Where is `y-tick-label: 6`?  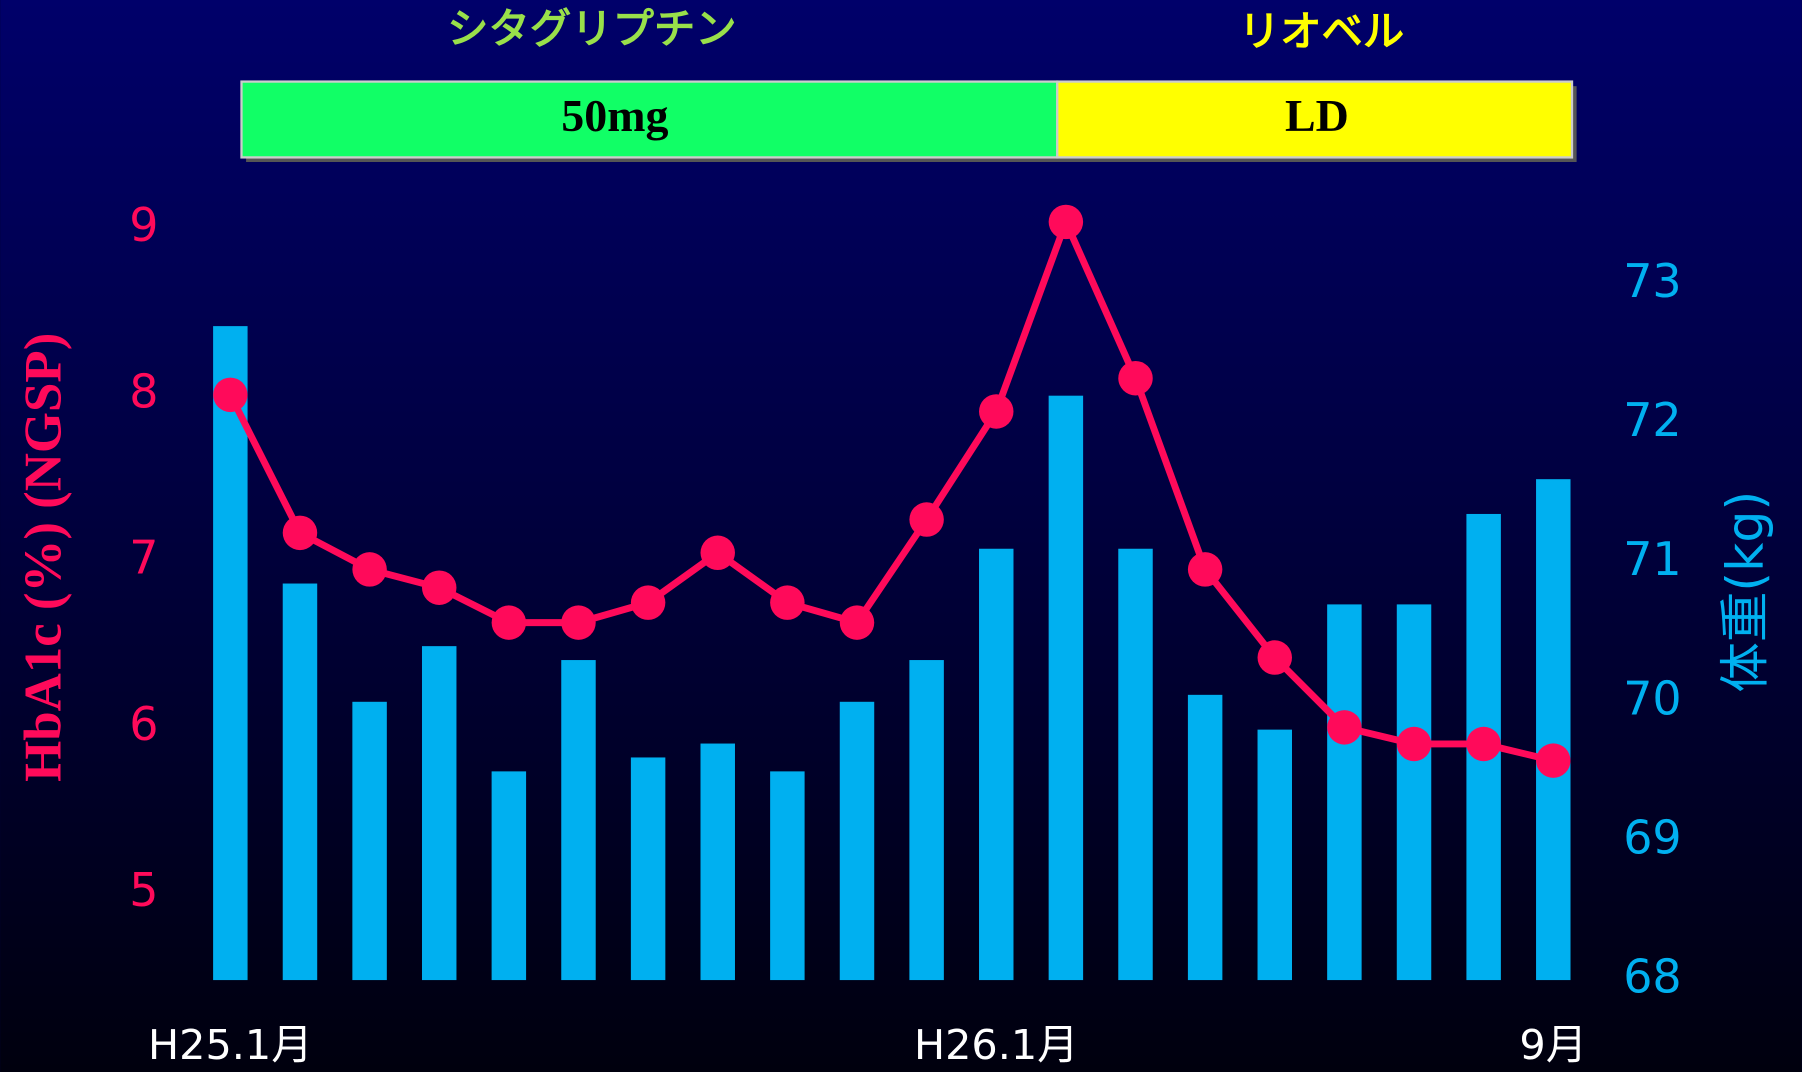
y-tick-label: 6 is located at coordinates (143, 724).